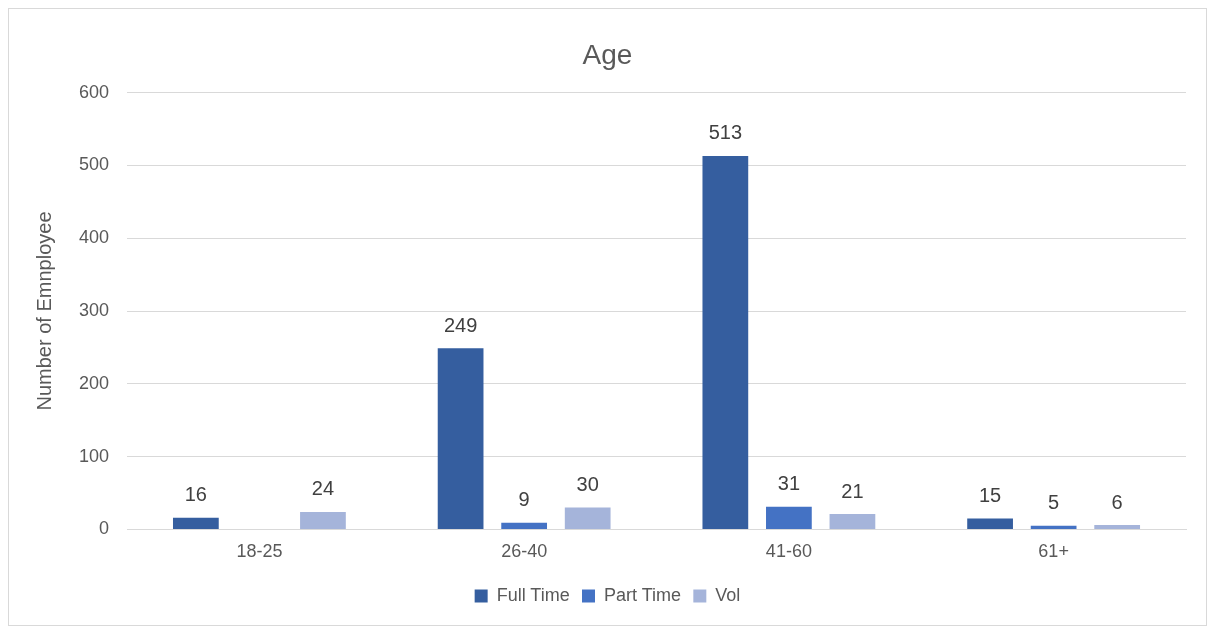  I want to click on chart-title: Age, so click(607, 54).